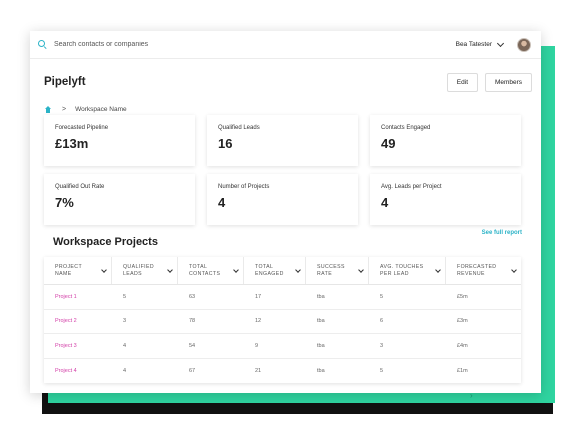  Describe the element at coordinates (445, 199) in the screenshot. I see `stat-card-avg-leads-per-project: Avg. Leads per Project 4` at that location.